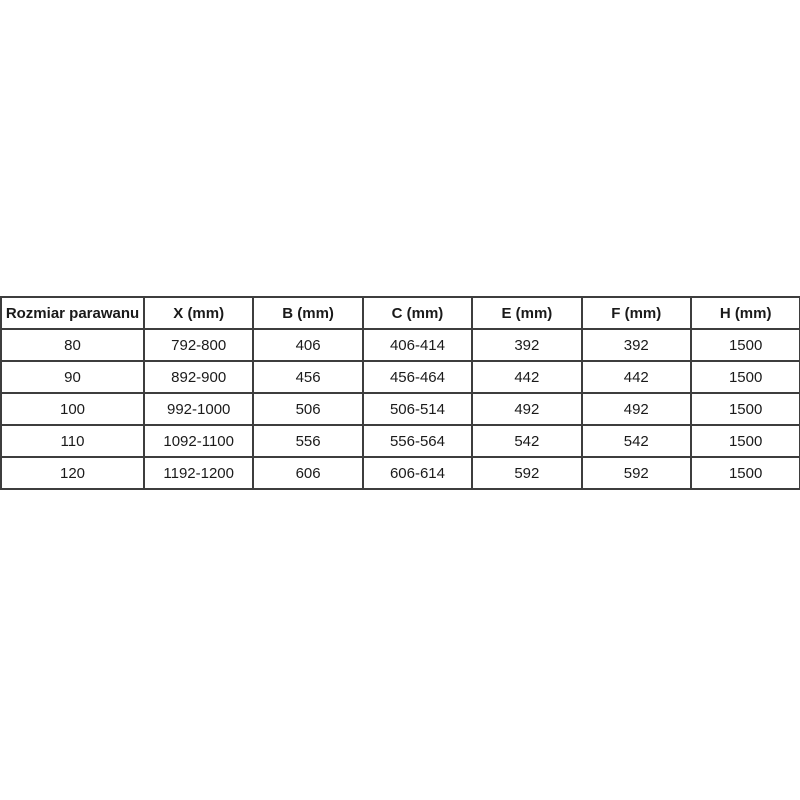  Describe the element at coordinates (72, 473) in the screenshot. I see `table-cell: 120` at that location.